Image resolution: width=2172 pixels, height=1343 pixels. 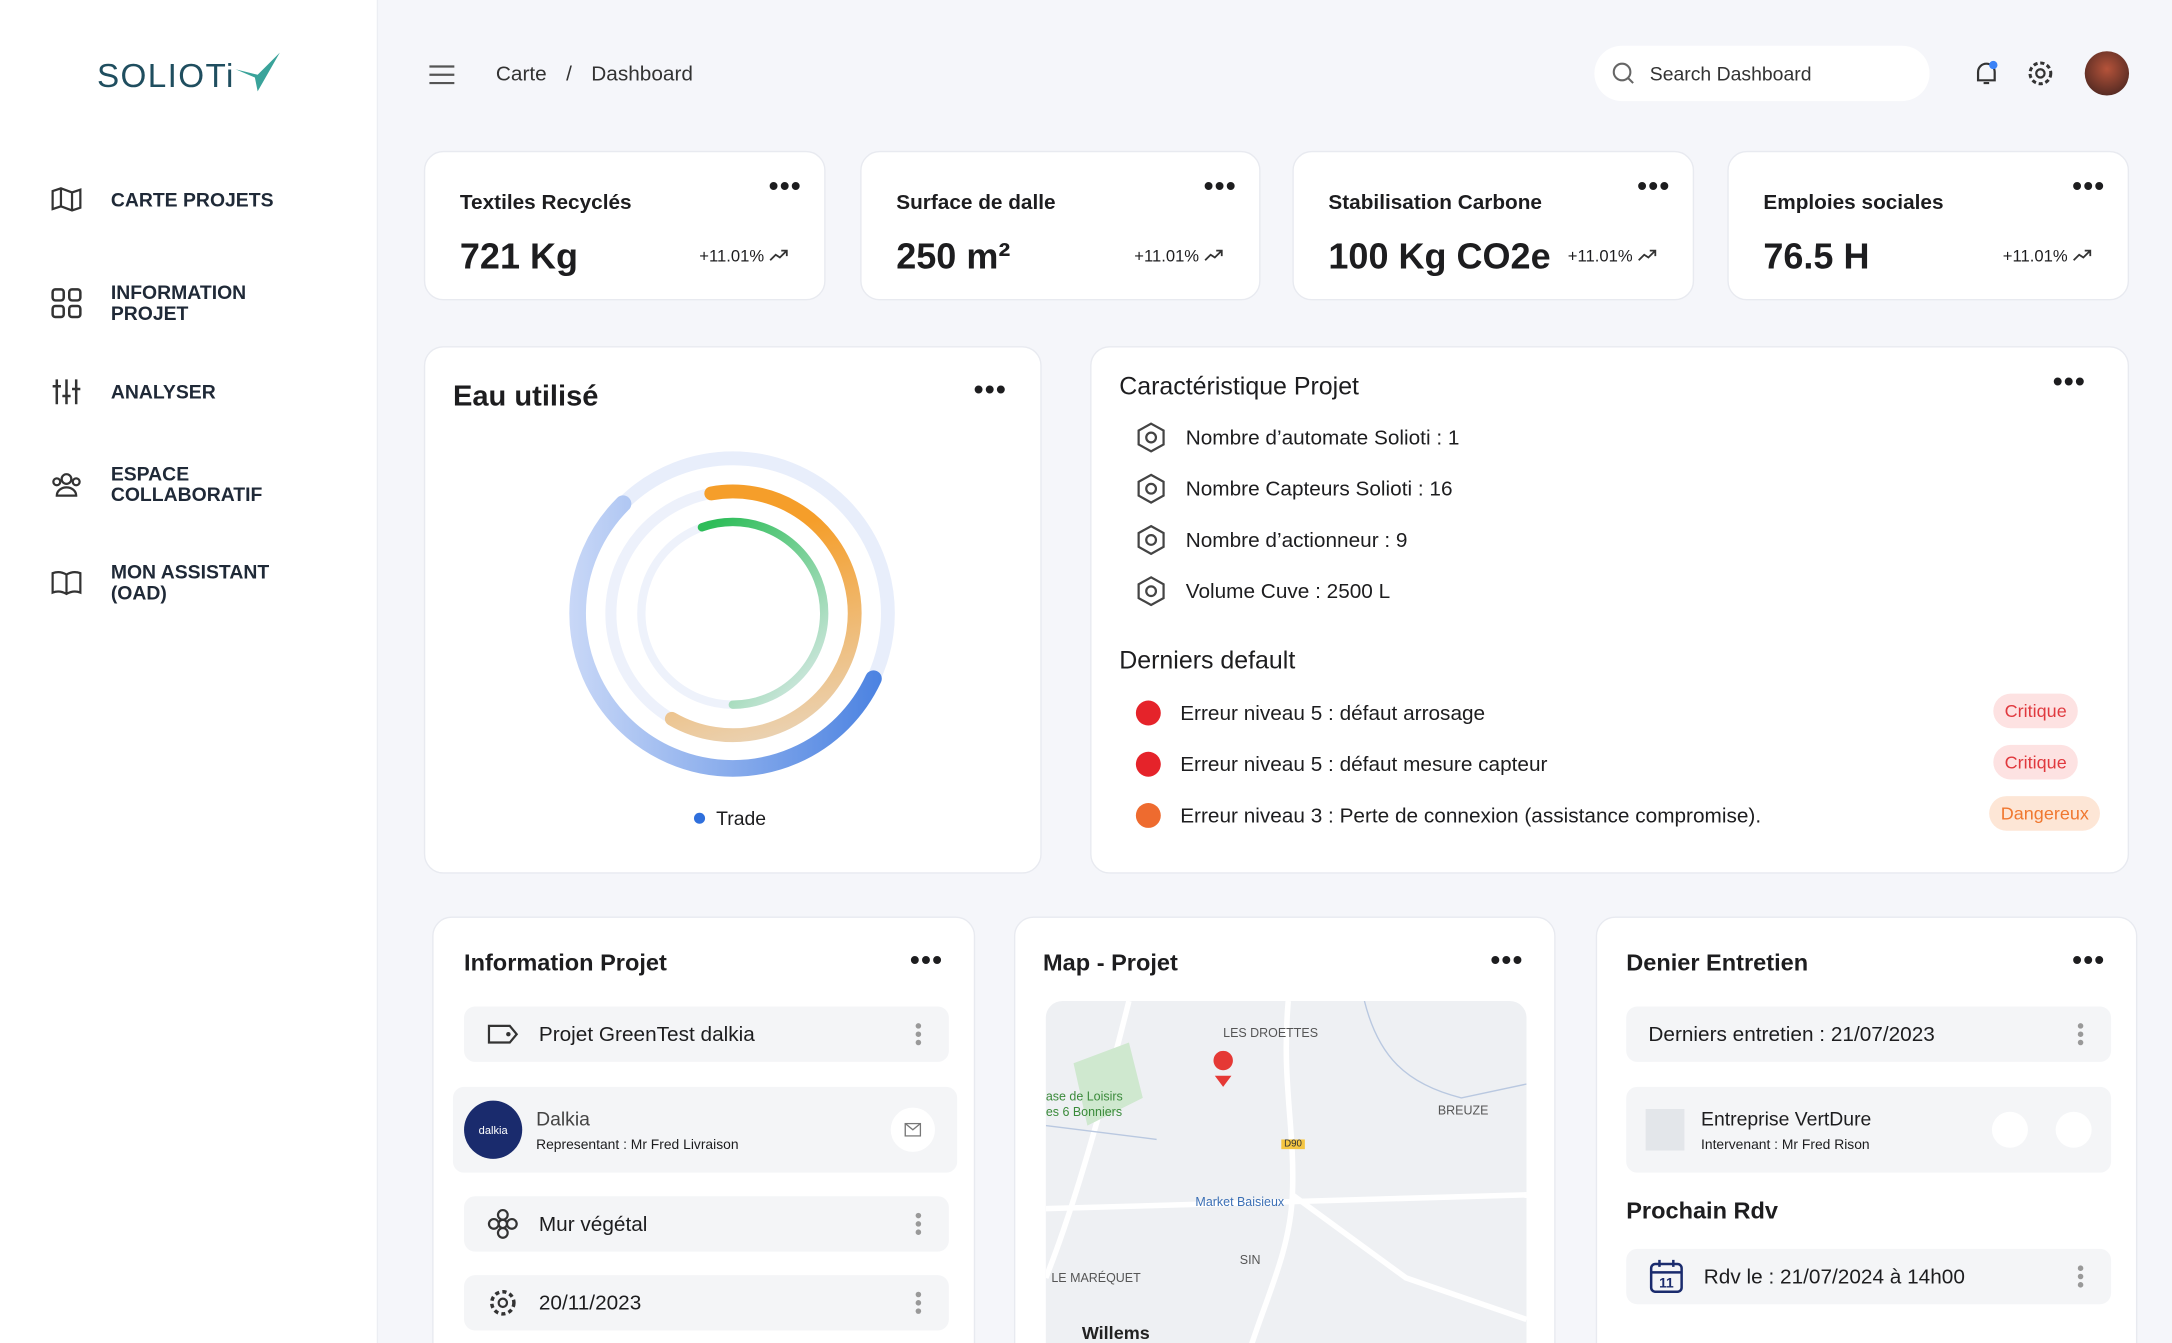 What do you see at coordinates (1096, 1277) in the screenshot?
I see `map-label: LE MARÉQUET` at bounding box center [1096, 1277].